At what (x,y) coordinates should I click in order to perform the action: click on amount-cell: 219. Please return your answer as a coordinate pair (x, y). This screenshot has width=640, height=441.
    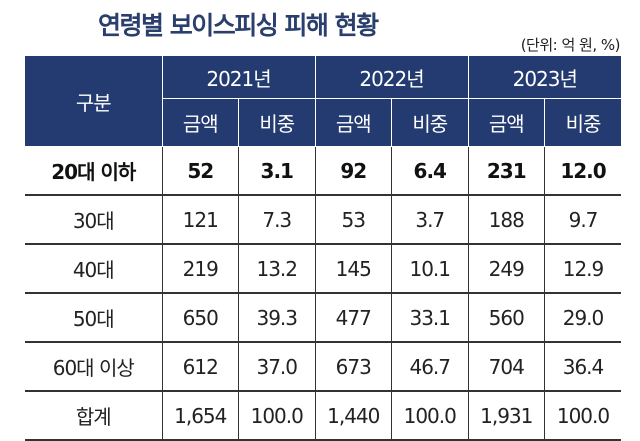
    Looking at the image, I should click on (200, 269).